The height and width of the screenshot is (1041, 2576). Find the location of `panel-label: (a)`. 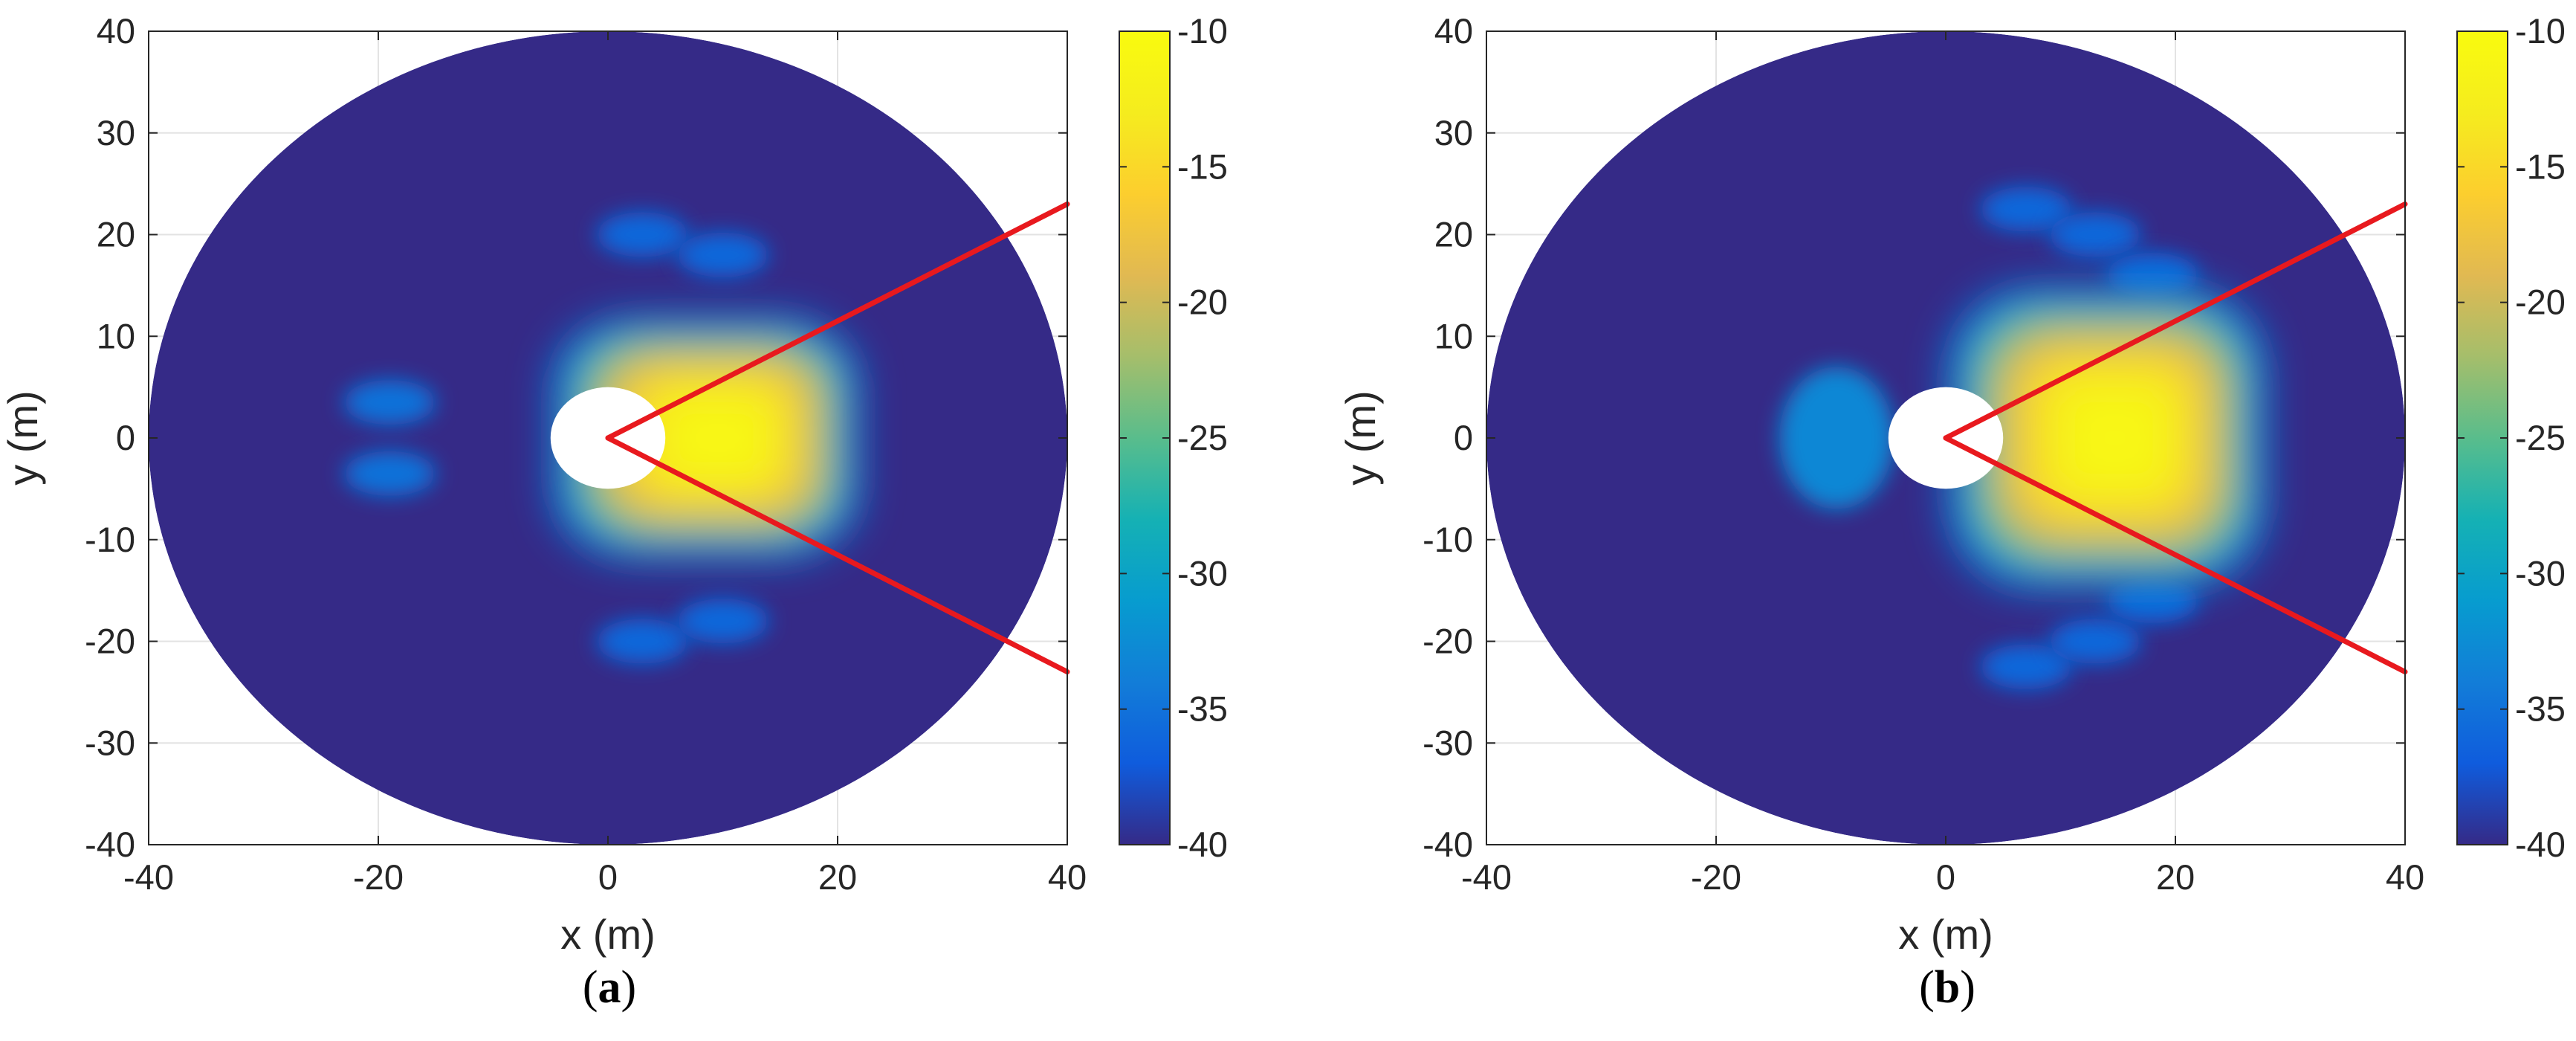

panel-label: (a) is located at coordinates (609, 987).